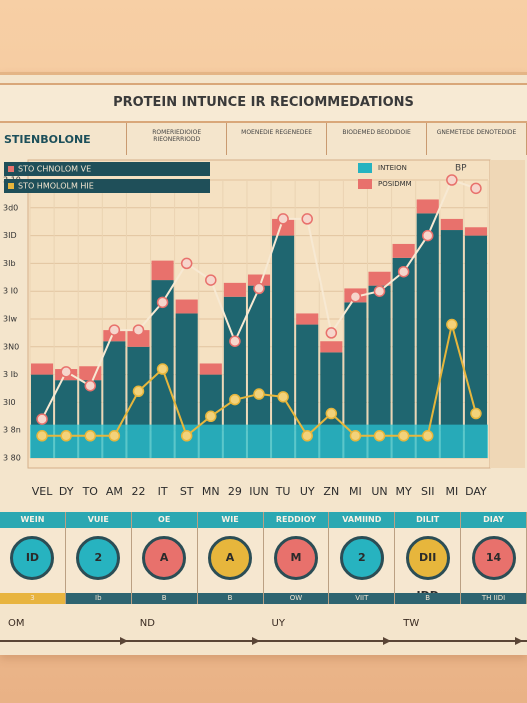 The width and height of the screenshot is (527, 703). Describe the element at coordinates (362, 558) in the screenshot. I see `card: VAMIIND 2 VIIT` at that location.